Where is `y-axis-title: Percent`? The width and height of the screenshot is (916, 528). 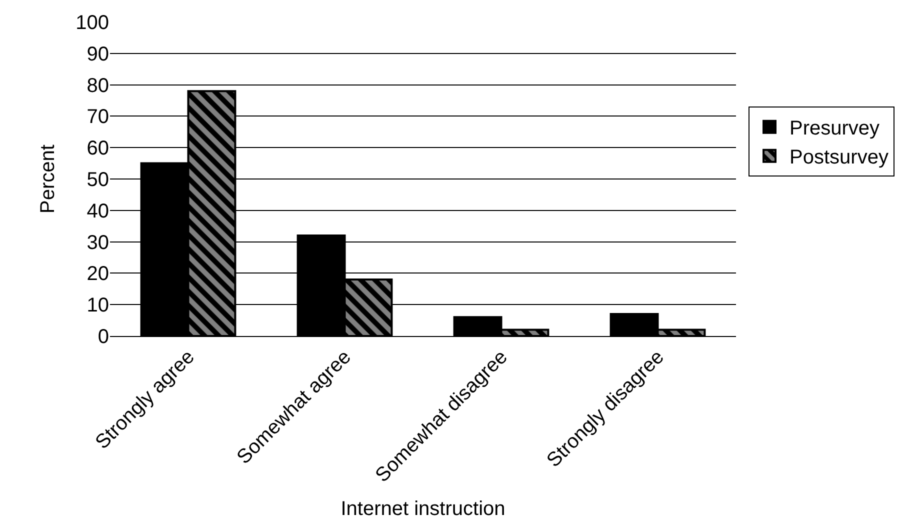 y-axis-title: Percent is located at coordinates (48, 179).